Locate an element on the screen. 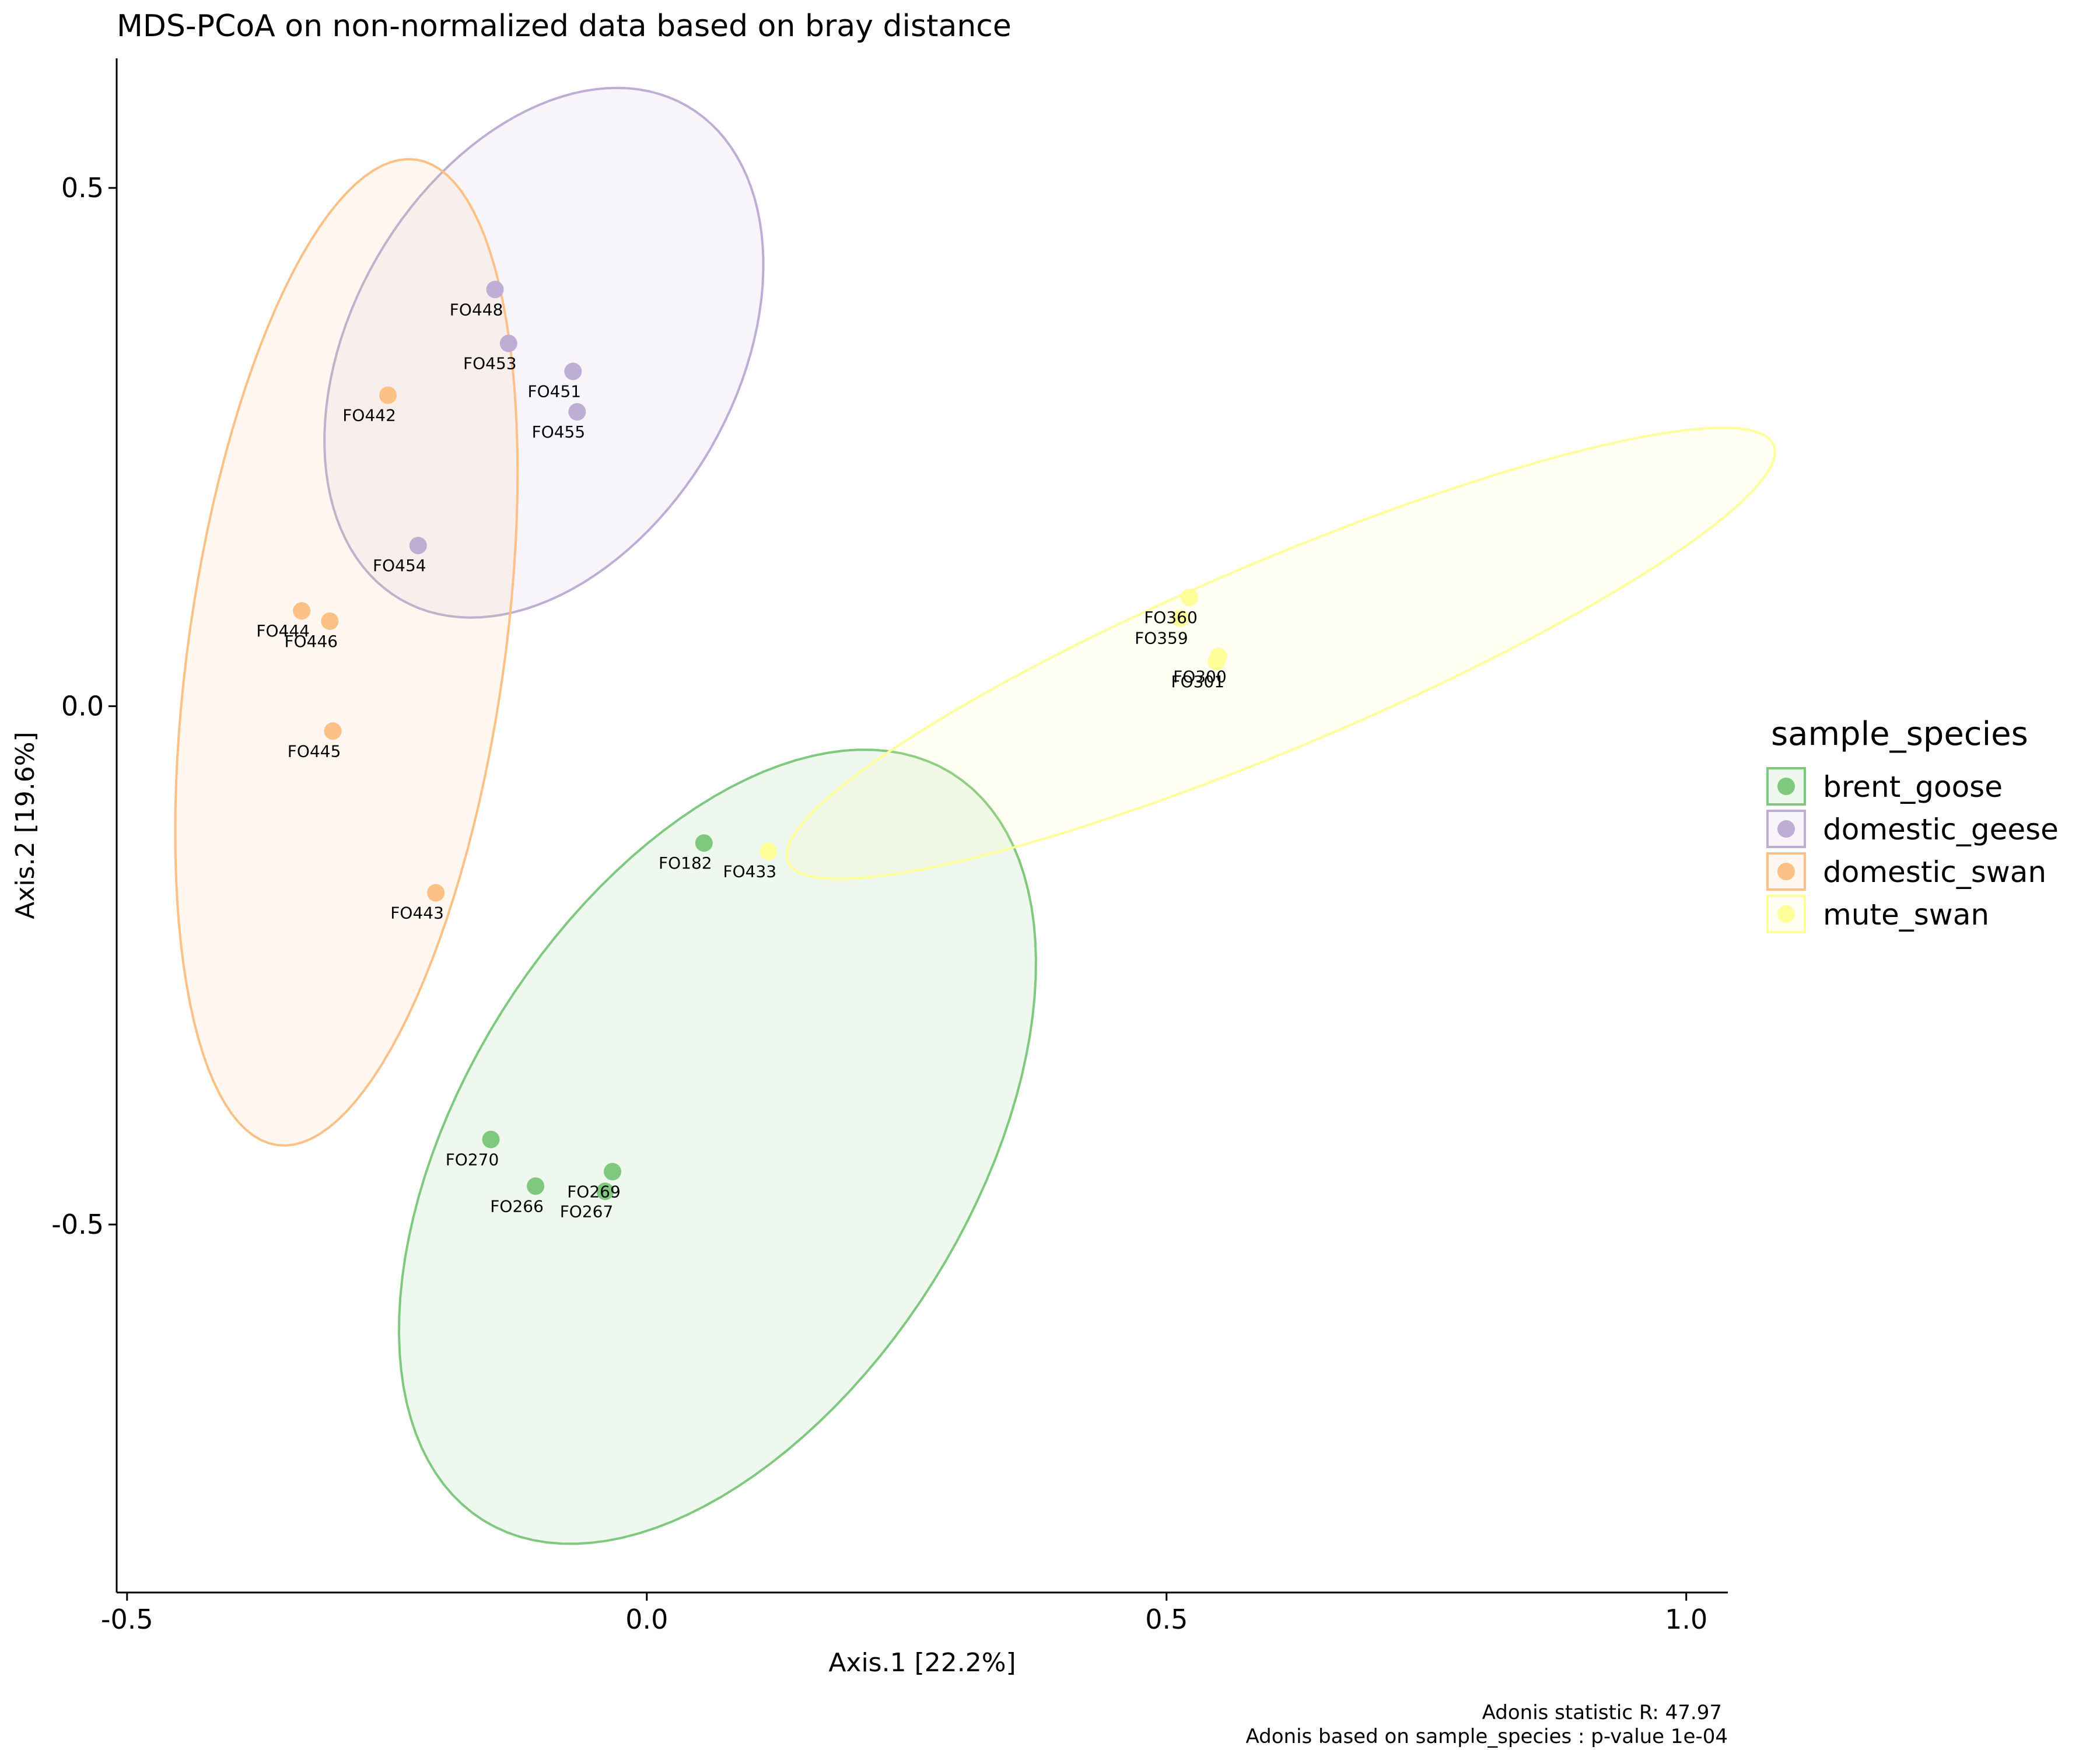 The height and width of the screenshot is (1750, 2100). point-label-fo182: FO182 is located at coordinates (685, 863).